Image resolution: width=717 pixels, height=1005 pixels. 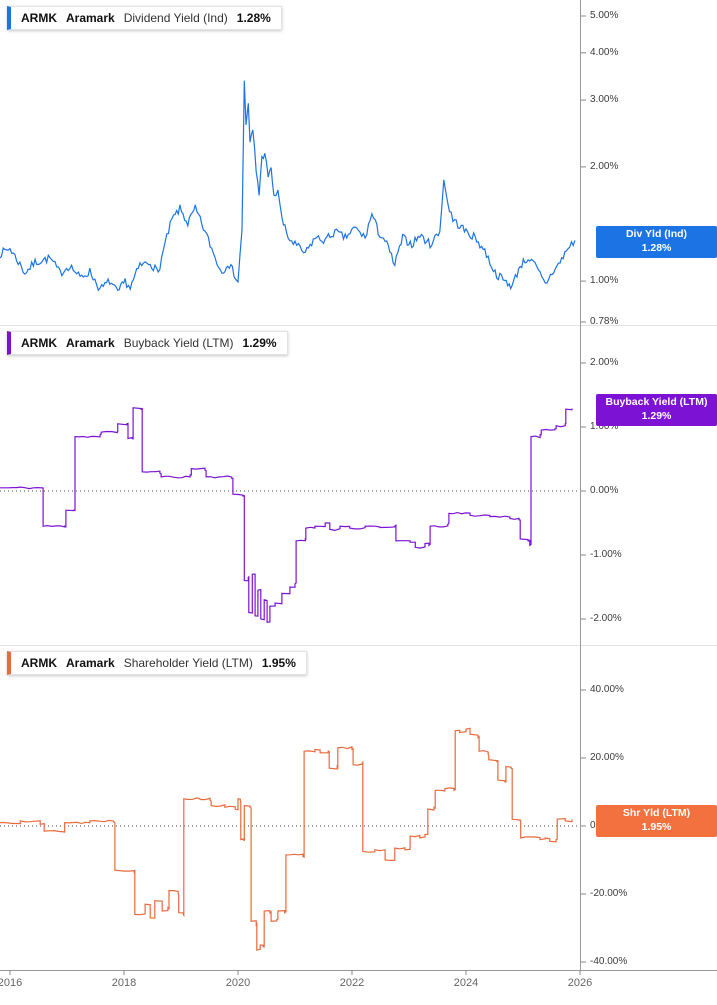 What do you see at coordinates (656, 416) in the screenshot?
I see `badge-value: 1.29%` at bounding box center [656, 416].